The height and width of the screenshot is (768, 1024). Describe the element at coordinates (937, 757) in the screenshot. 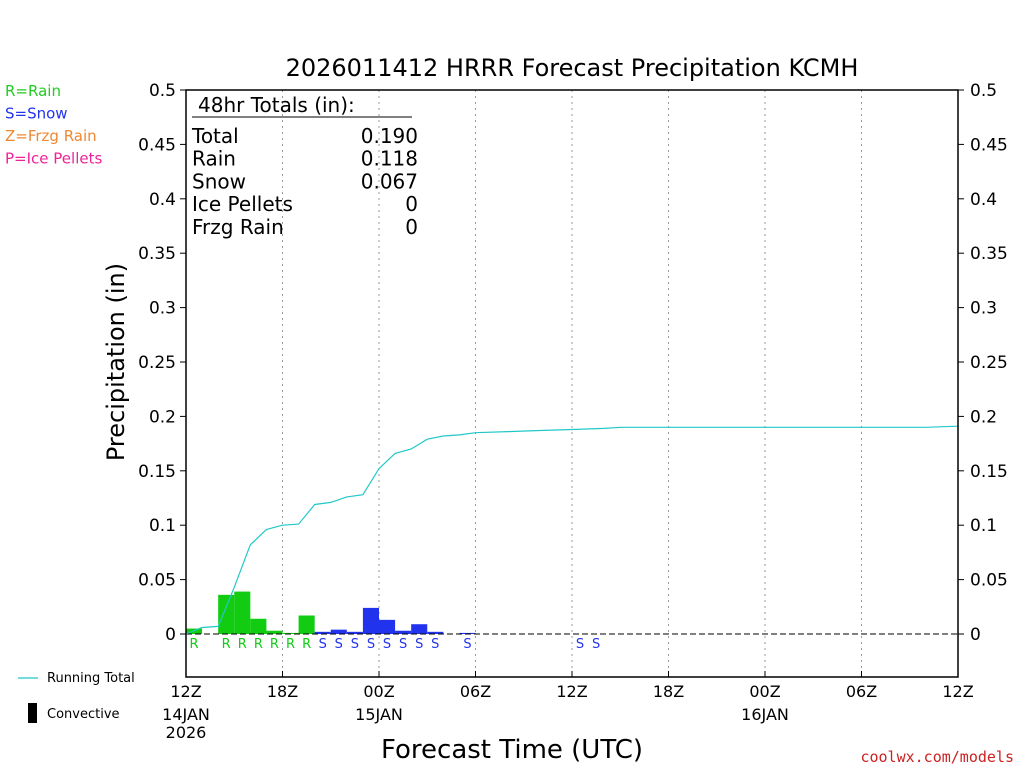

I see `credit-link: coolwx.com/models` at that location.